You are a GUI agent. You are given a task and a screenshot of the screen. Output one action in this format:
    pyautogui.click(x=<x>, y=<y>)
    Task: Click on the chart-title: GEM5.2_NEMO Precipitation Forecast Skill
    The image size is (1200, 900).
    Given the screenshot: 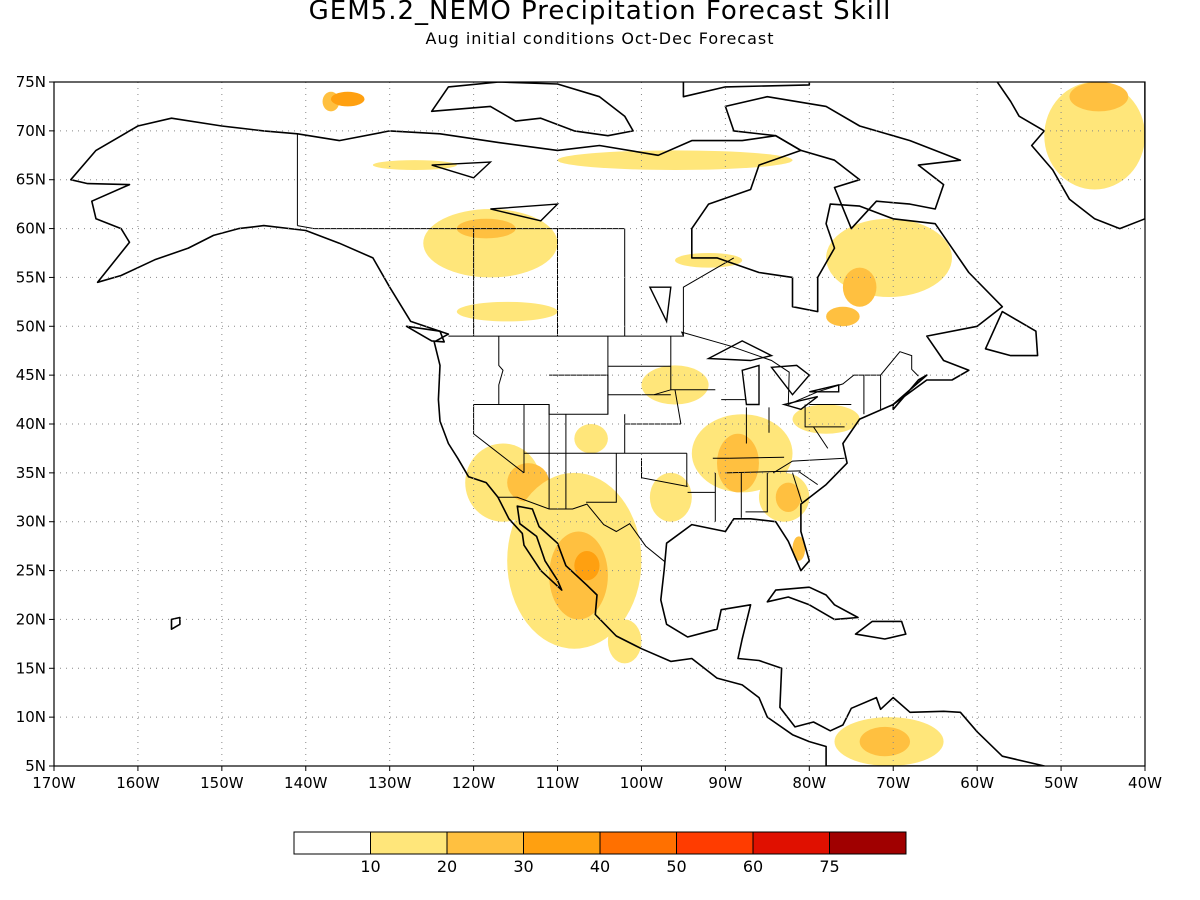 What is the action you would take?
    pyautogui.click(x=600, y=13)
    